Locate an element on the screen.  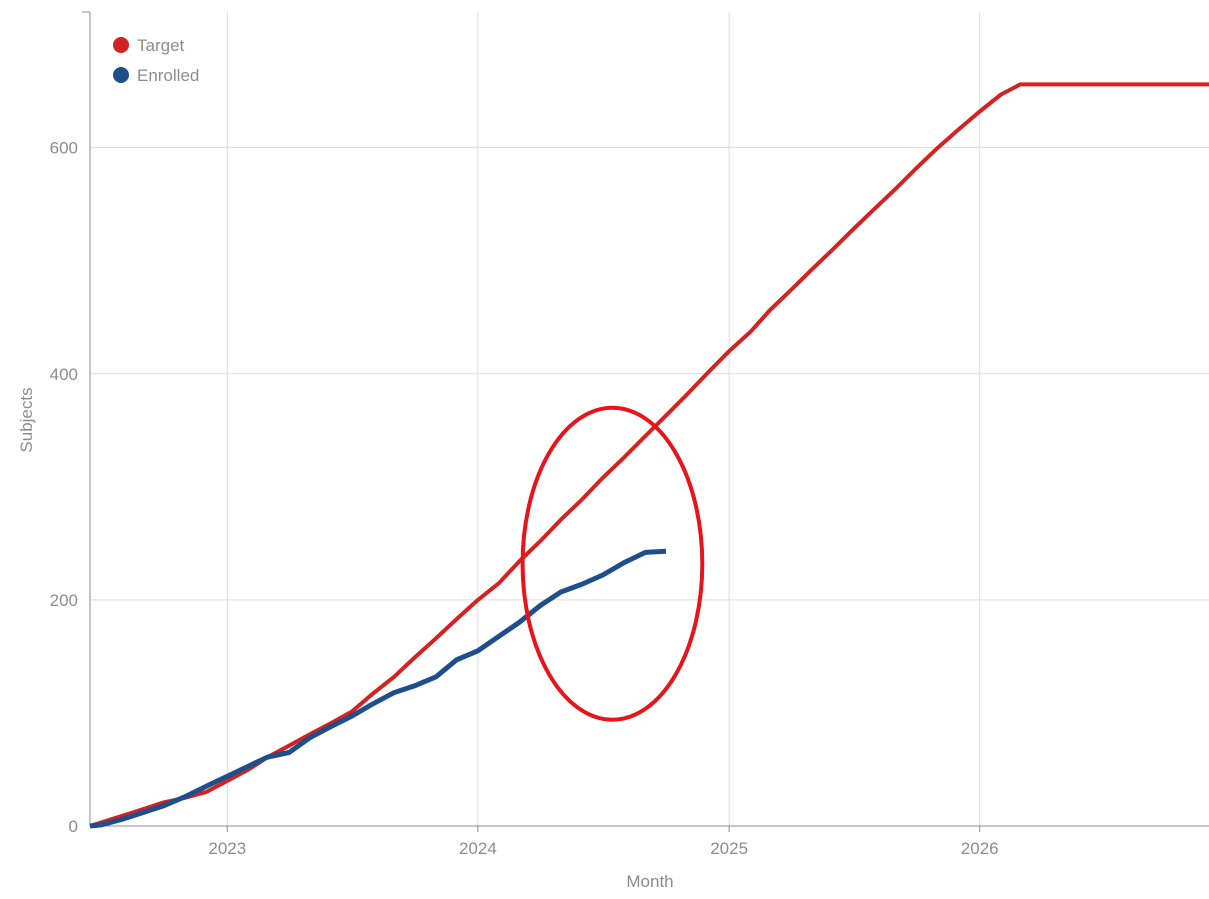
y-tick-label: 200 is located at coordinates (64, 600).